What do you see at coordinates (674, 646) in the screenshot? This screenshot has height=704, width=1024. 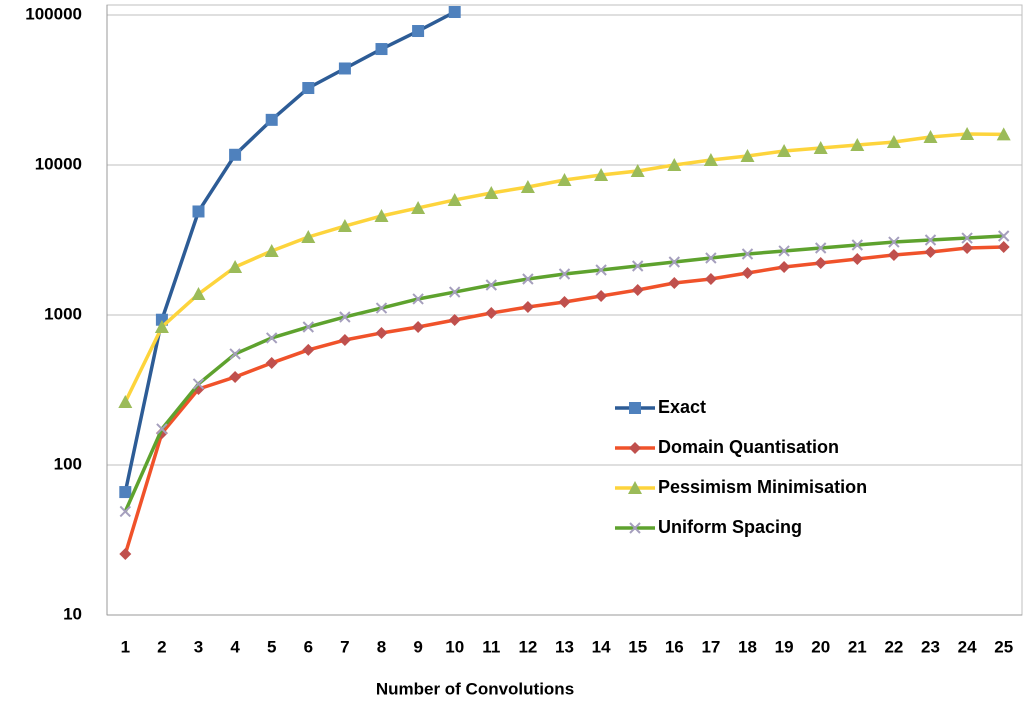 I see `x-tick-label: 16` at bounding box center [674, 646].